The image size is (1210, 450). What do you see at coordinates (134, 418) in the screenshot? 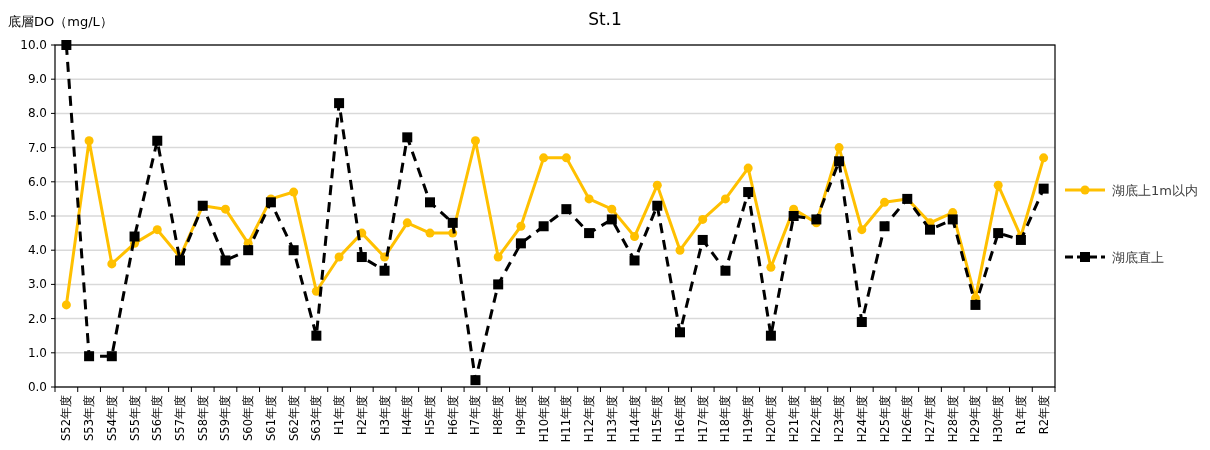
I see `x-tick-label: S55年度` at bounding box center [134, 418].